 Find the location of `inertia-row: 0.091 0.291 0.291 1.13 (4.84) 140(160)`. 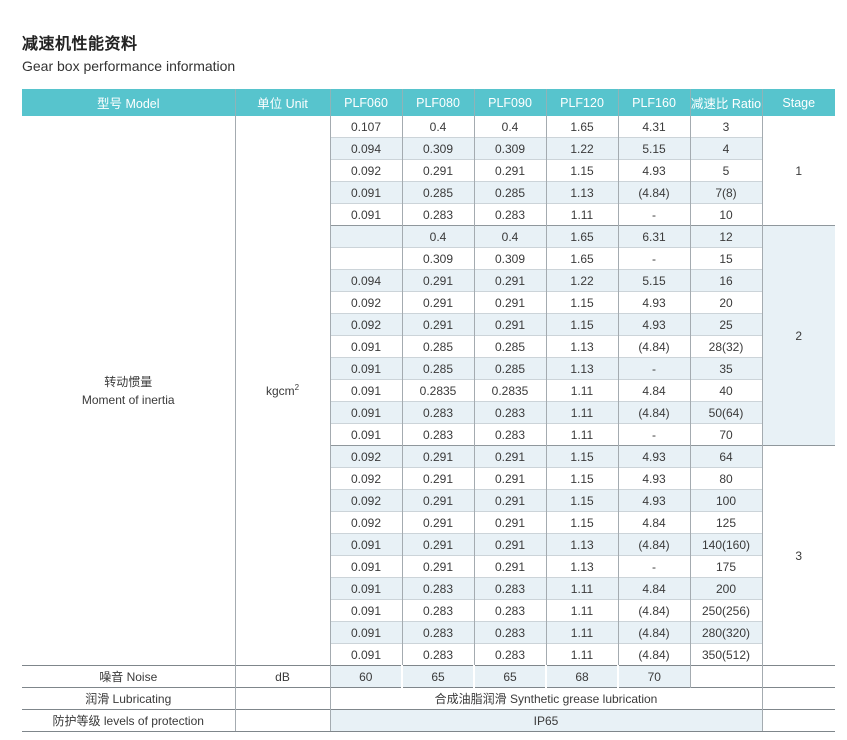

inertia-row: 0.091 0.291 0.291 1.13 (4.84) 140(160) is located at coordinates (428, 544).